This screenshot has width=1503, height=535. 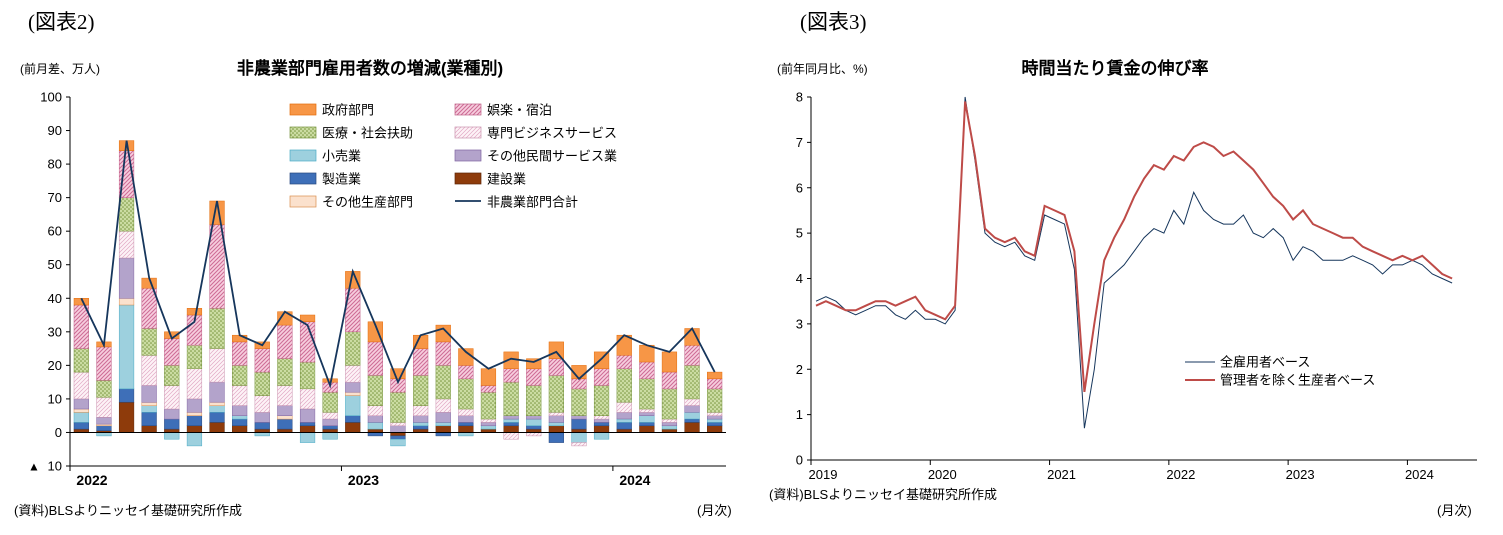 I want to click on svg-text: 2021, so click(x=1061, y=474).